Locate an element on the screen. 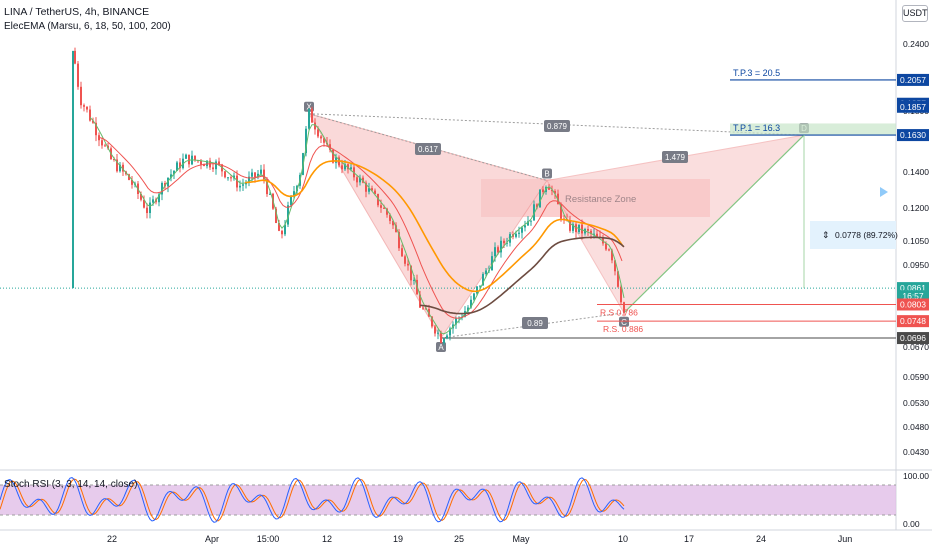 The height and width of the screenshot is (555, 932). x-tick-label: 19 is located at coordinates (398, 539).